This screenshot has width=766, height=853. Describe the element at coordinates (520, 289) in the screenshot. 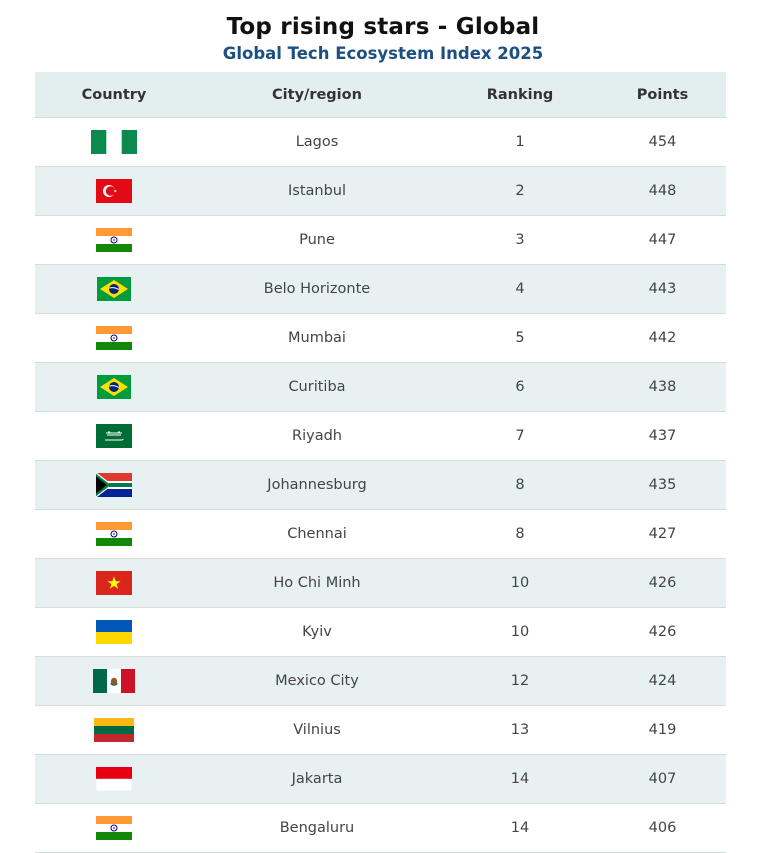

I see `ranking-cell: 4` at that location.